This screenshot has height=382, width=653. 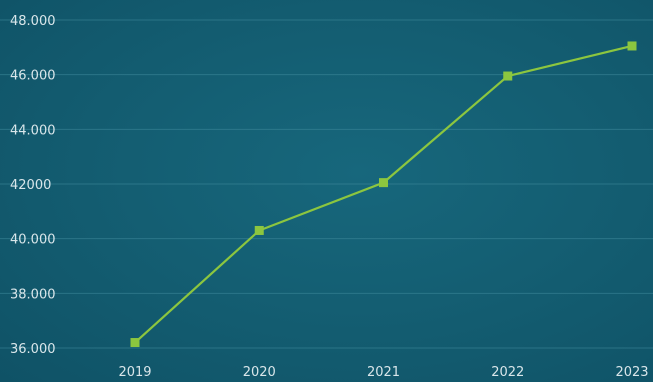 I want to click on x-tick-label: 2021, so click(x=383, y=372).